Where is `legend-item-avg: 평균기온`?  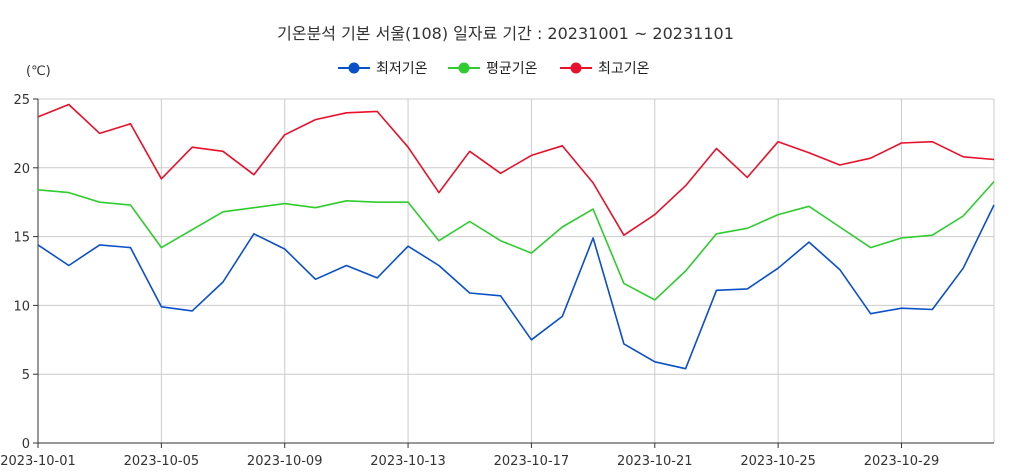
legend-item-avg: 평균기온 is located at coordinates (493, 68).